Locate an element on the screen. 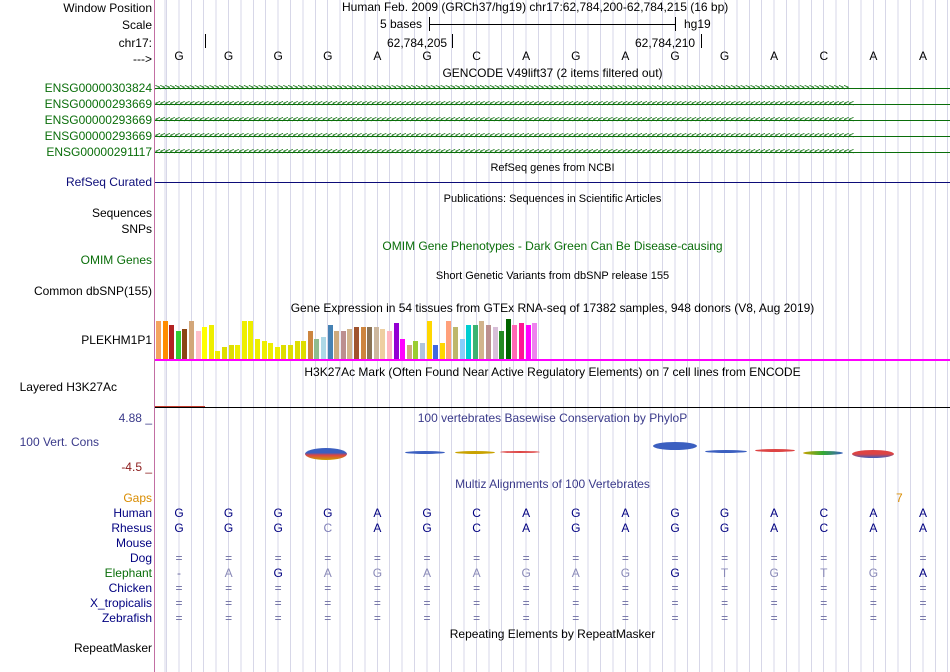 Image resolution: width=950 pixels, height=672 pixels. species-label-zebrafish: Zebrafish is located at coordinates (126, 618).